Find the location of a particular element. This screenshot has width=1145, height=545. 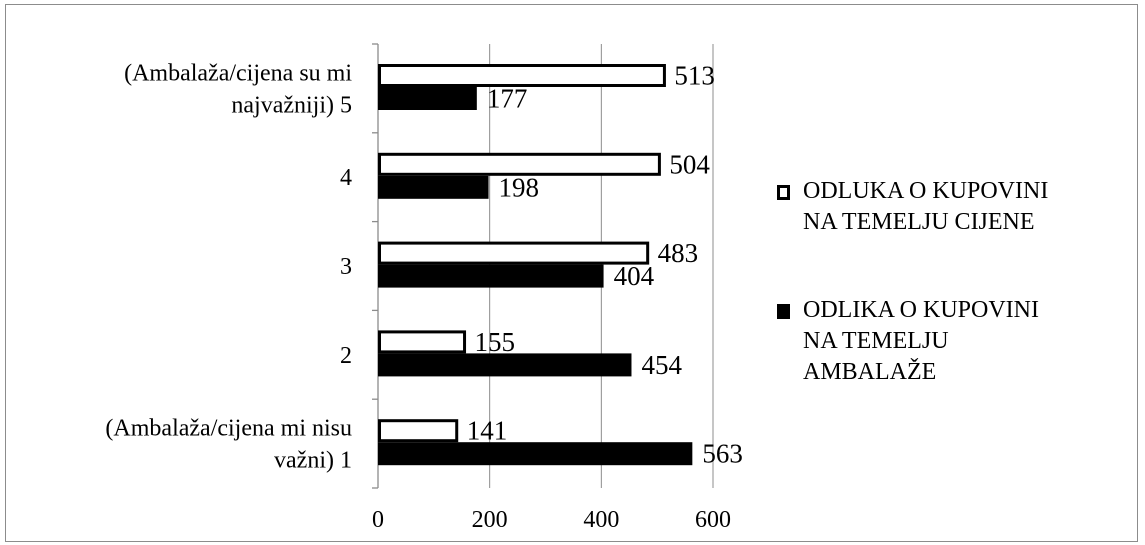

x-tick-label: 0 is located at coordinates (378, 520).